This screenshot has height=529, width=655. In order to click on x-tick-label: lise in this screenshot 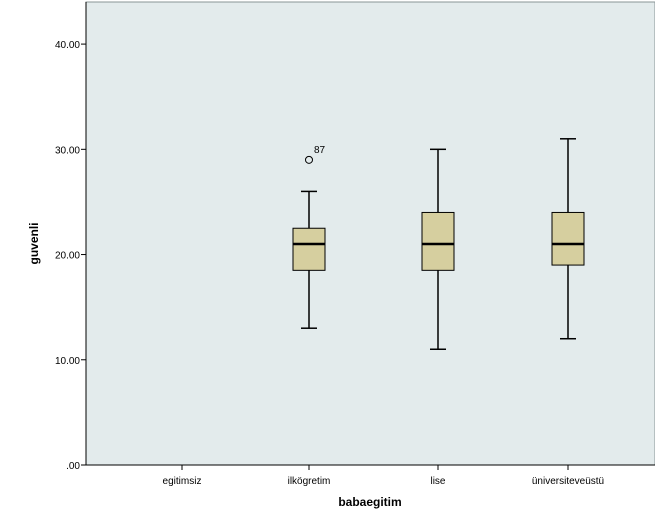, I will do `click(437, 481)`.